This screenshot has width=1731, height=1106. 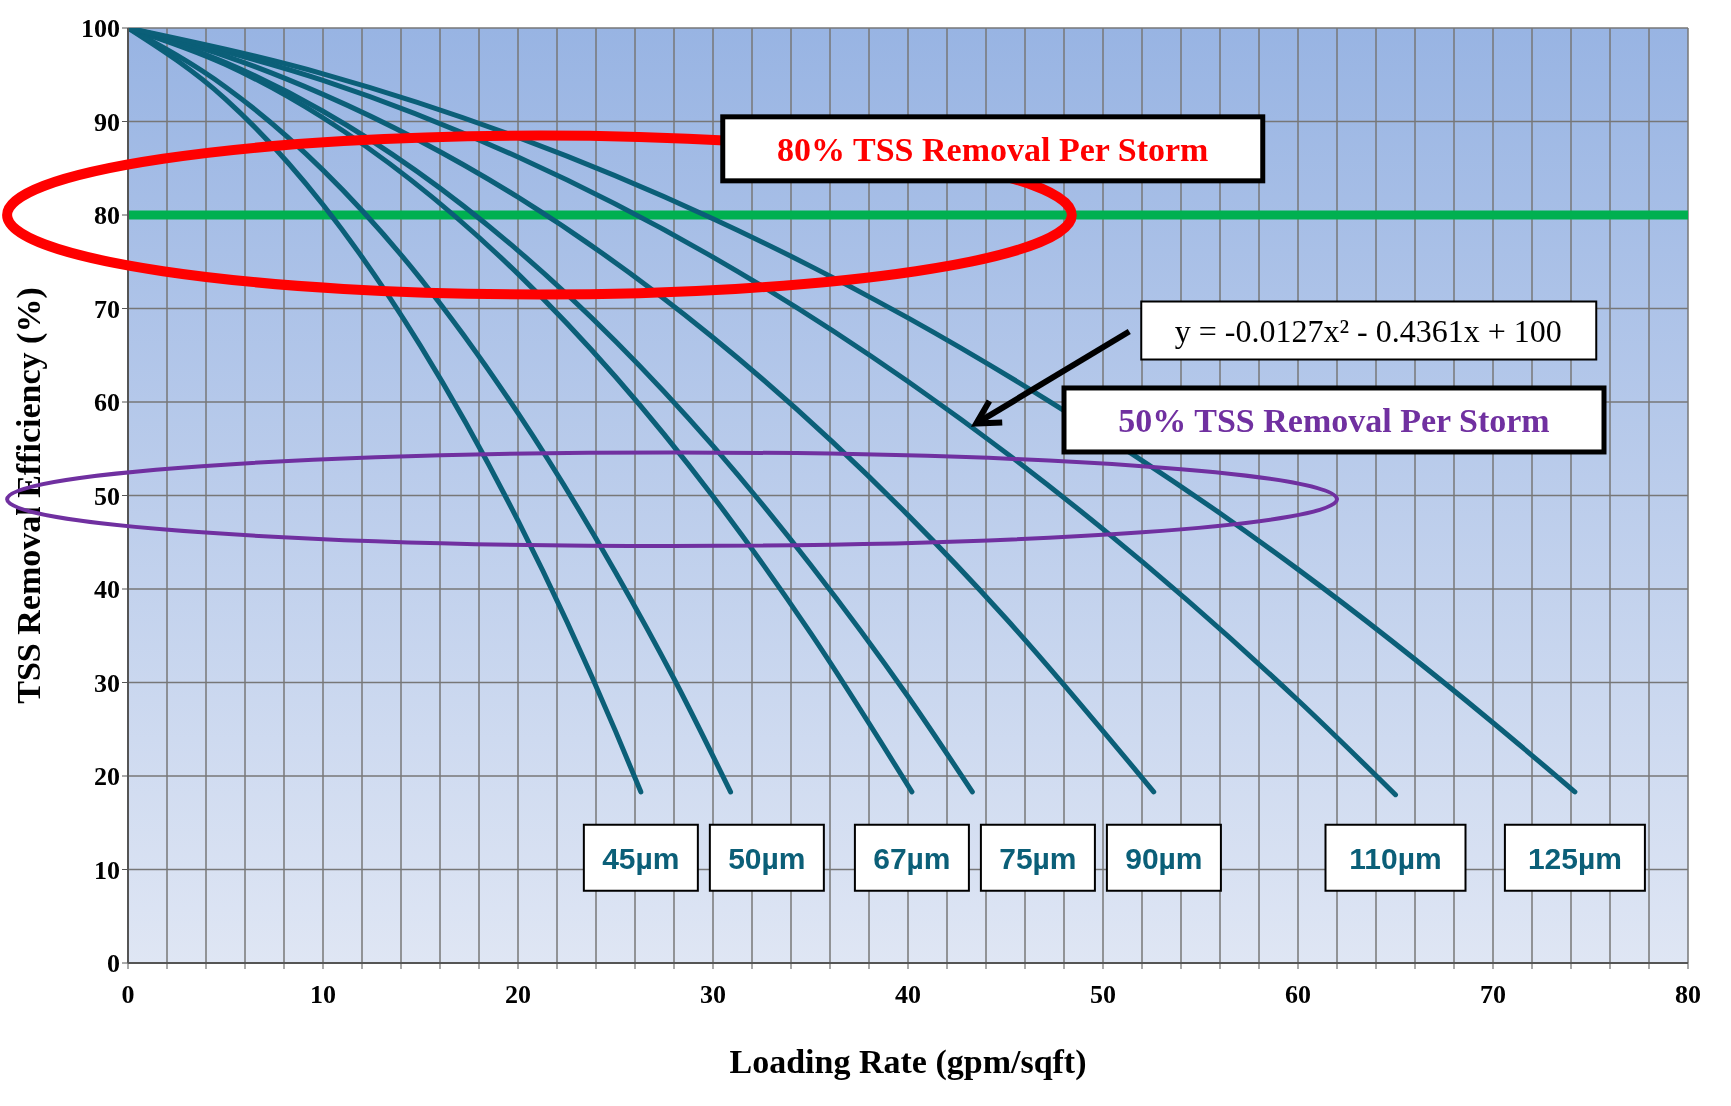 I want to click on series-label: 90µm, so click(x=1164, y=858).